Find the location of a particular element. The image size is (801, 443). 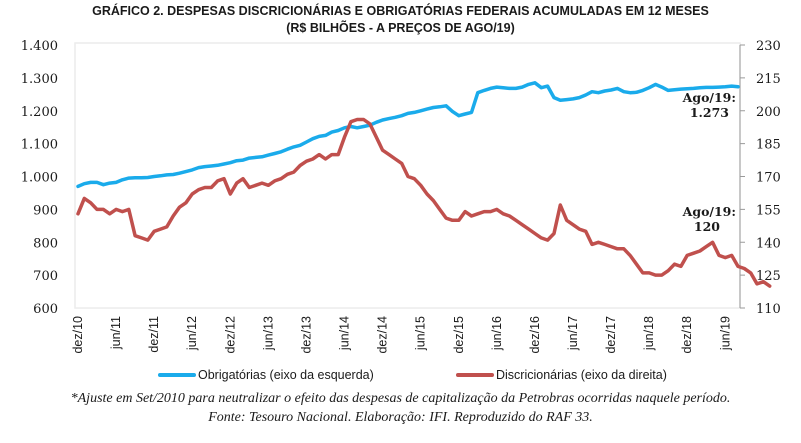

x-axis-tick-label: jun/16 is located at coordinates (497, 333).